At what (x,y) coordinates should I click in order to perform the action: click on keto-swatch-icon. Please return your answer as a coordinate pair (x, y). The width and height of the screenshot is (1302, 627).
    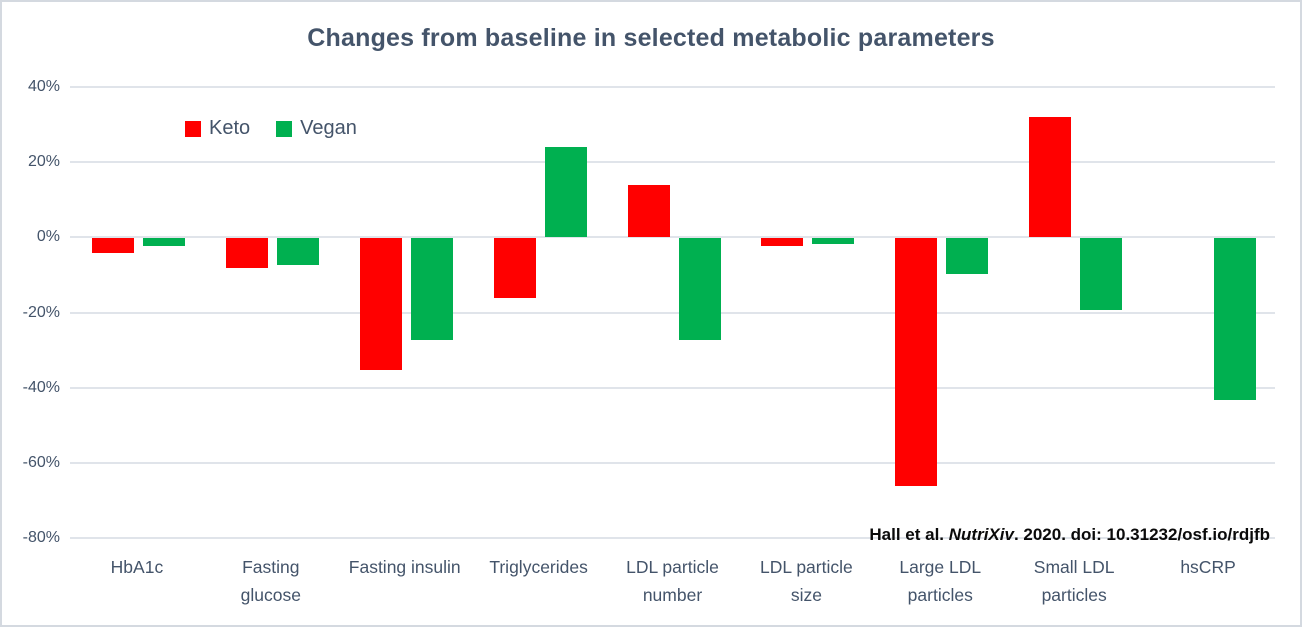
    Looking at the image, I should click on (193, 128).